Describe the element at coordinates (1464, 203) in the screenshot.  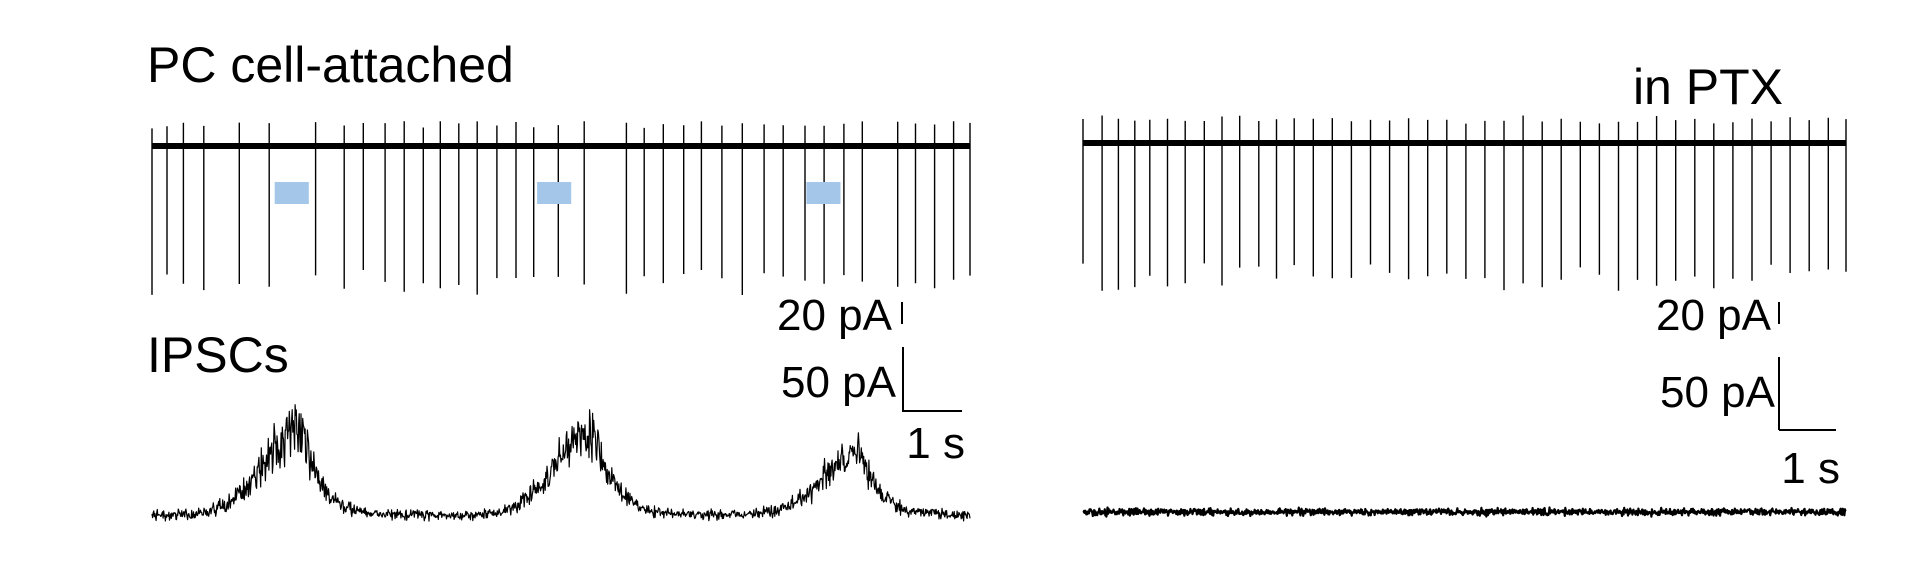
I see `spike-trace-ptx` at that location.